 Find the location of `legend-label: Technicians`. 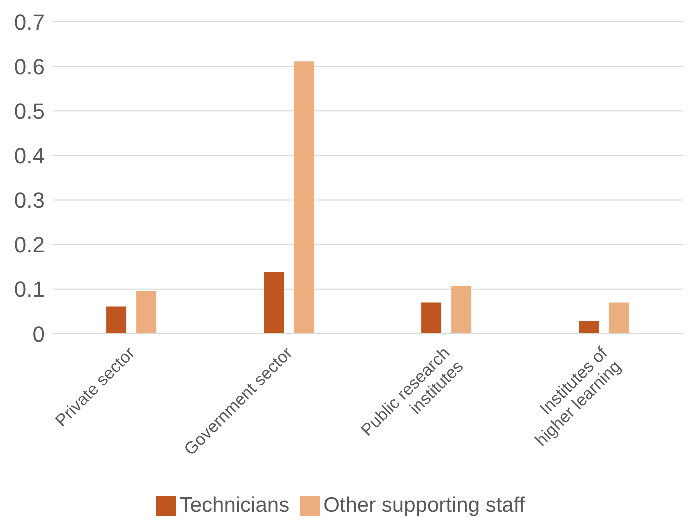

legend-label: Technicians is located at coordinates (235, 505).